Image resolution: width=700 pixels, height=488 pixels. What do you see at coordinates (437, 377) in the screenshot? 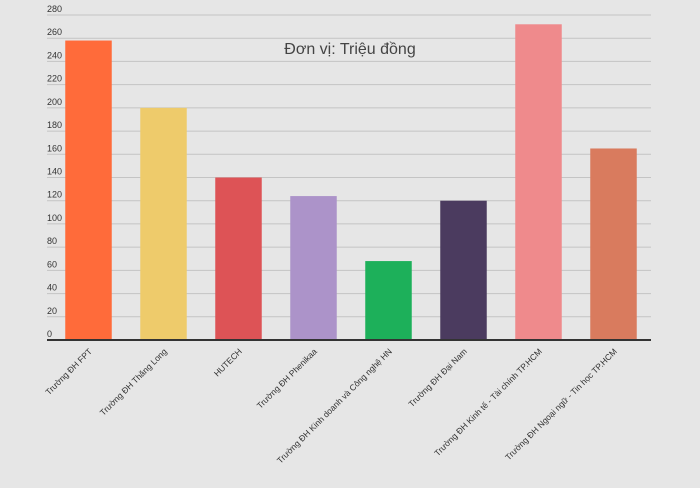
I see `x-tick-label: Trường ĐH Đại Nam` at bounding box center [437, 377].